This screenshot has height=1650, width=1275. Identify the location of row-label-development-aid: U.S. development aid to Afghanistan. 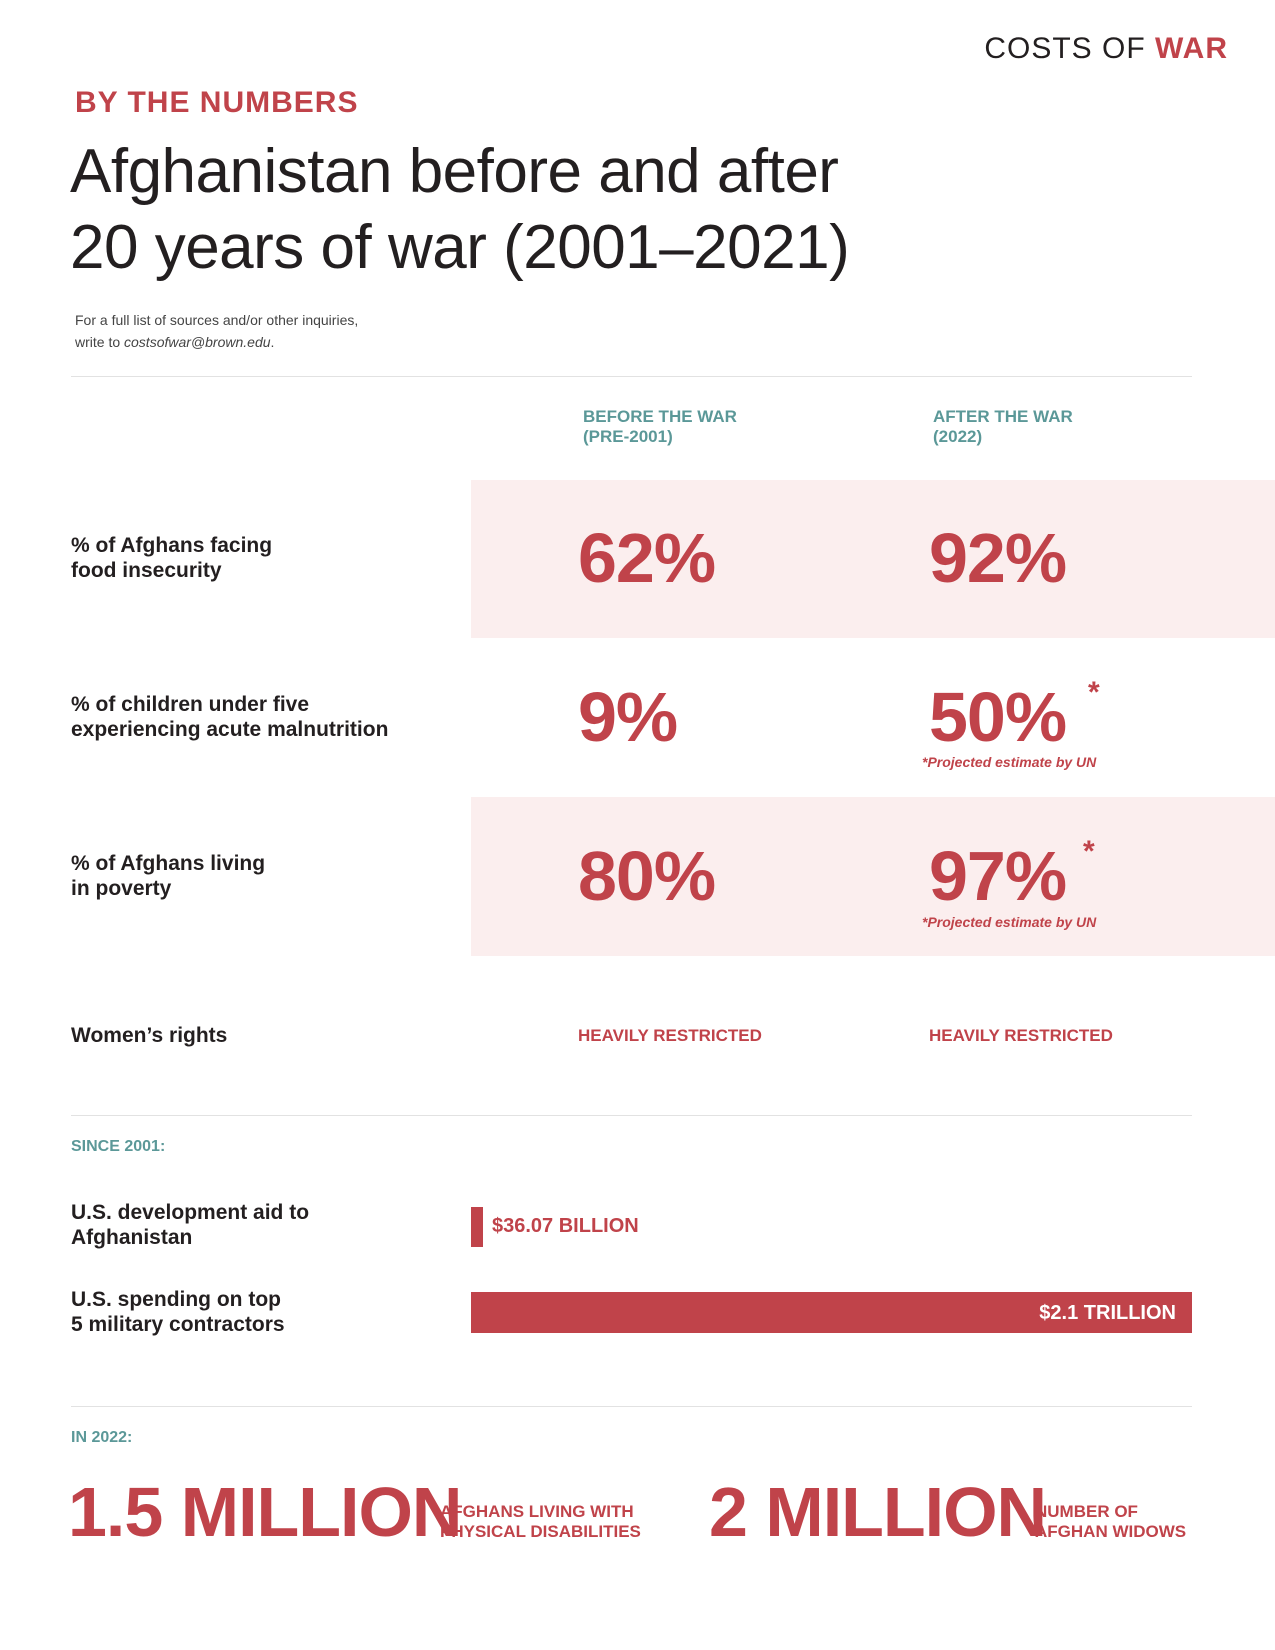
(190, 1225).